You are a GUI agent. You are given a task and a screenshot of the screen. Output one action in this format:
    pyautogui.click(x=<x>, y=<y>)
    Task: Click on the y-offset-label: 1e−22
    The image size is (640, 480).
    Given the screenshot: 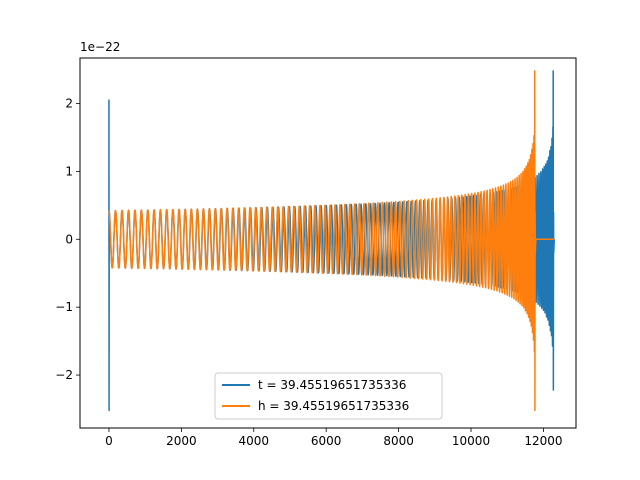 What is the action you would take?
    pyautogui.click(x=100, y=47)
    